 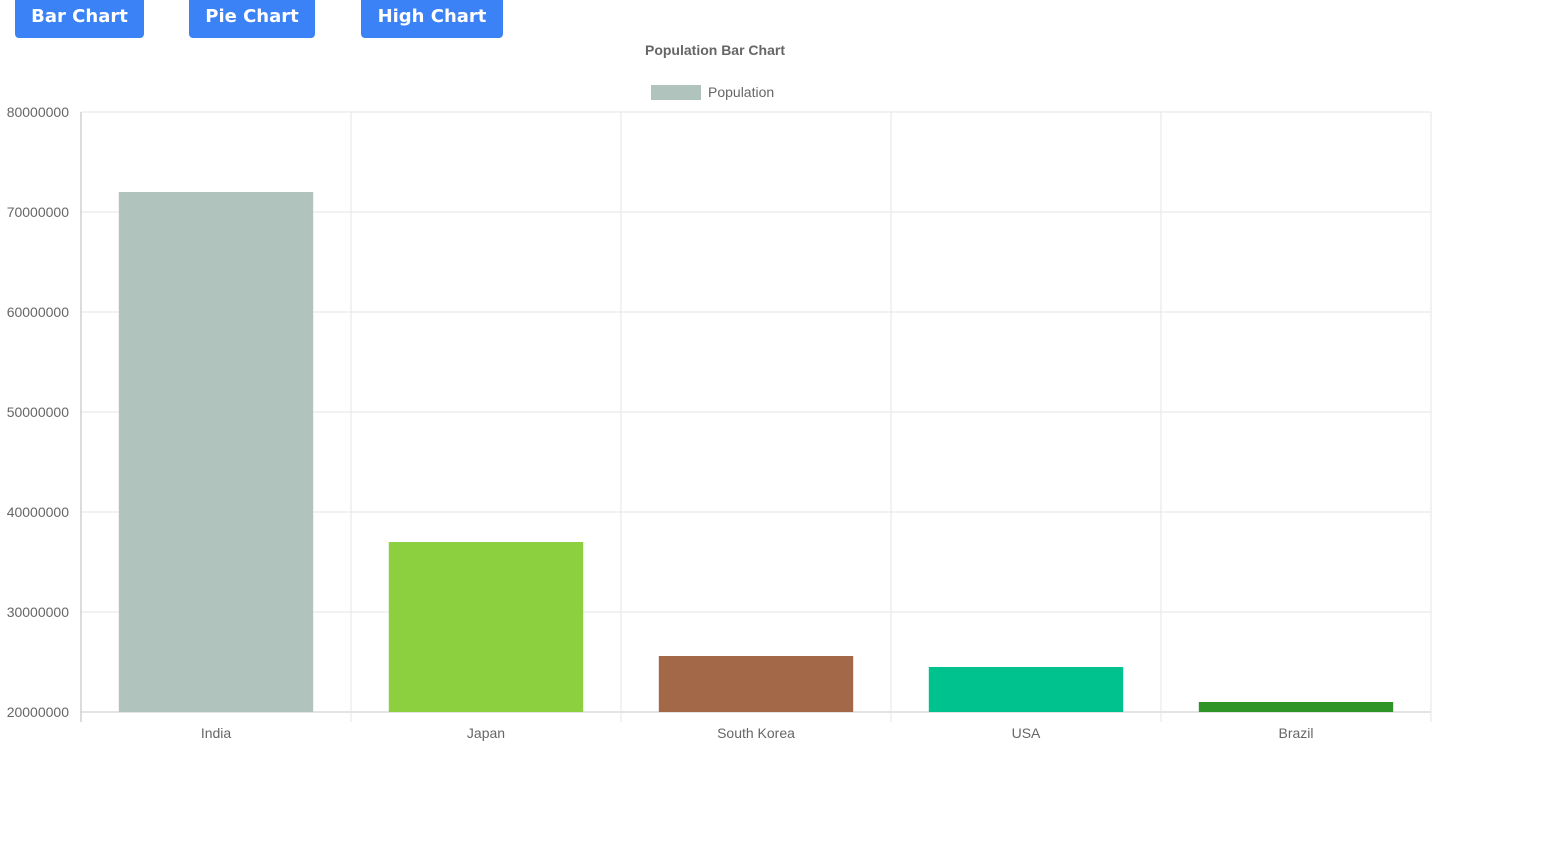 I want to click on legend-label: Population, so click(x=741, y=92).